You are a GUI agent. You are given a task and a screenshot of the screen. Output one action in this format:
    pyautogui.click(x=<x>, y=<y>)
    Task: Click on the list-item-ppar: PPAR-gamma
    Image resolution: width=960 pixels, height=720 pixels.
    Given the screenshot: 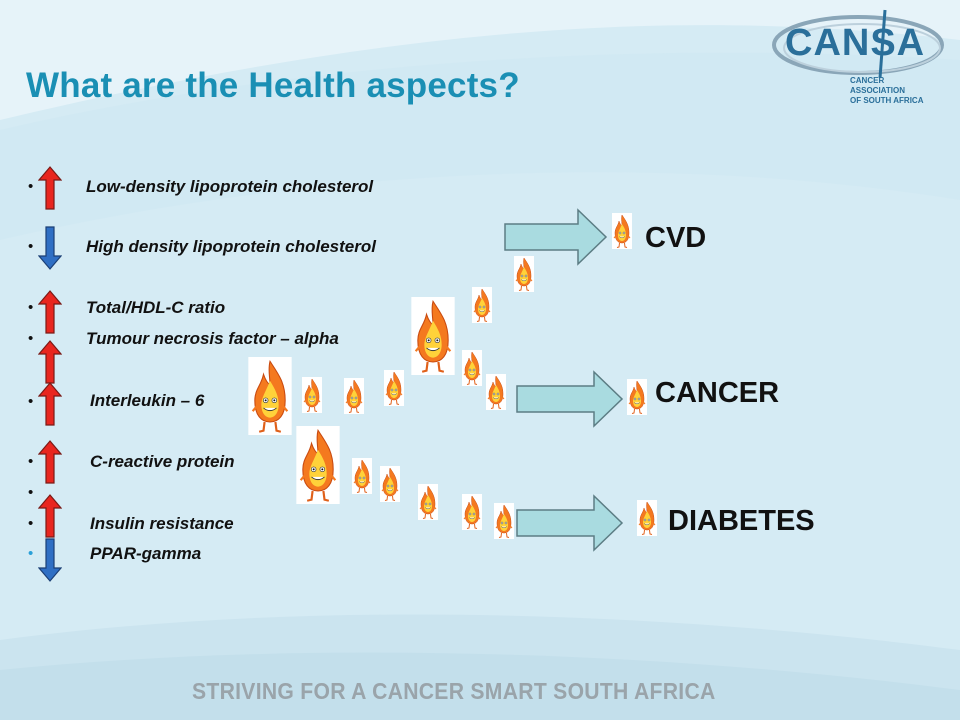 What is the action you would take?
    pyautogui.click(x=146, y=553)
    